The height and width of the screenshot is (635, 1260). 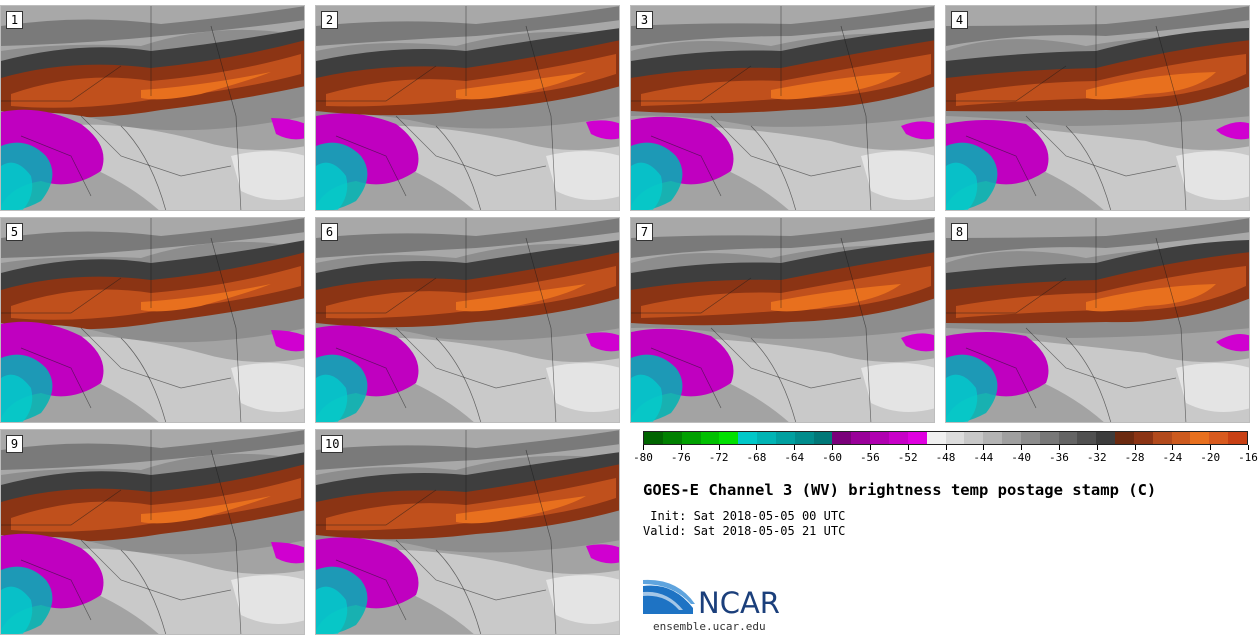 What do you see at coordinates (744, 531) in the screenshot?
I see `valid-time: Valid: Sat 2018-05-05 21 UTC` at bounding box center [744, 531].